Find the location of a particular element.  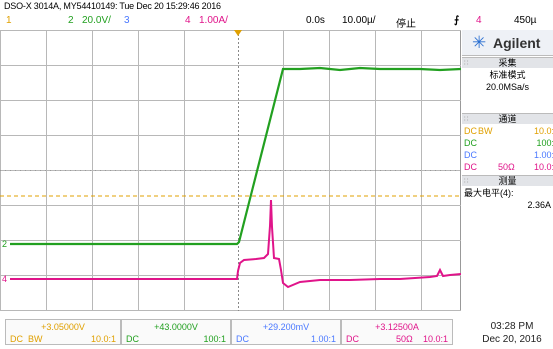

footer-value: +43.0000V is located at coordinates (176, 327).